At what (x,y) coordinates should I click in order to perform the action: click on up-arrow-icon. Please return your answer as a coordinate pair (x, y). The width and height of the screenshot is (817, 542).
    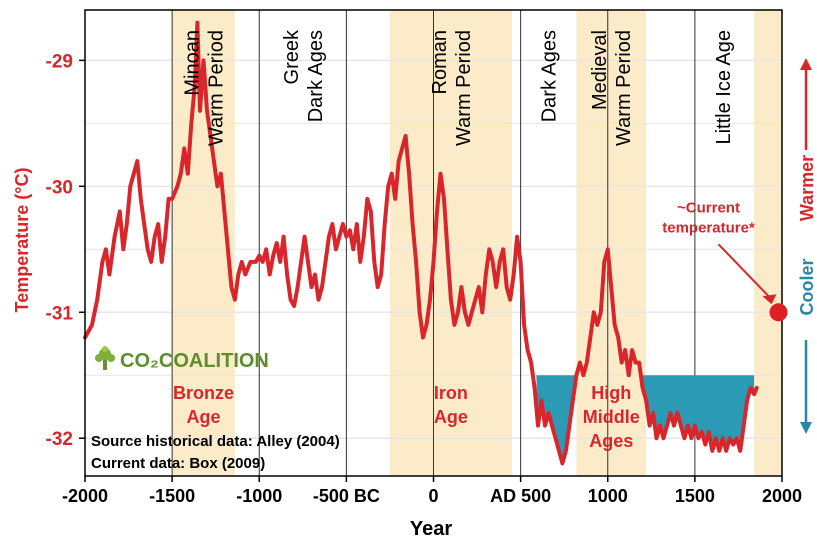
    Looking at the image, I should click on (806, 64).